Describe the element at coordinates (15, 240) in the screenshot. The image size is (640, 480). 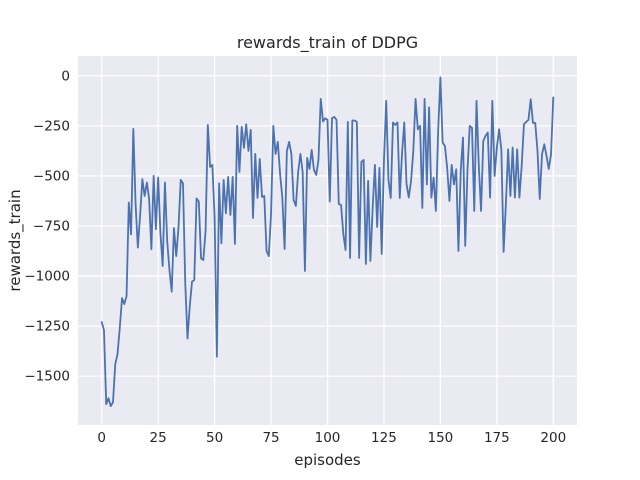
I see `y-axis-label: rewards_train` at that location.